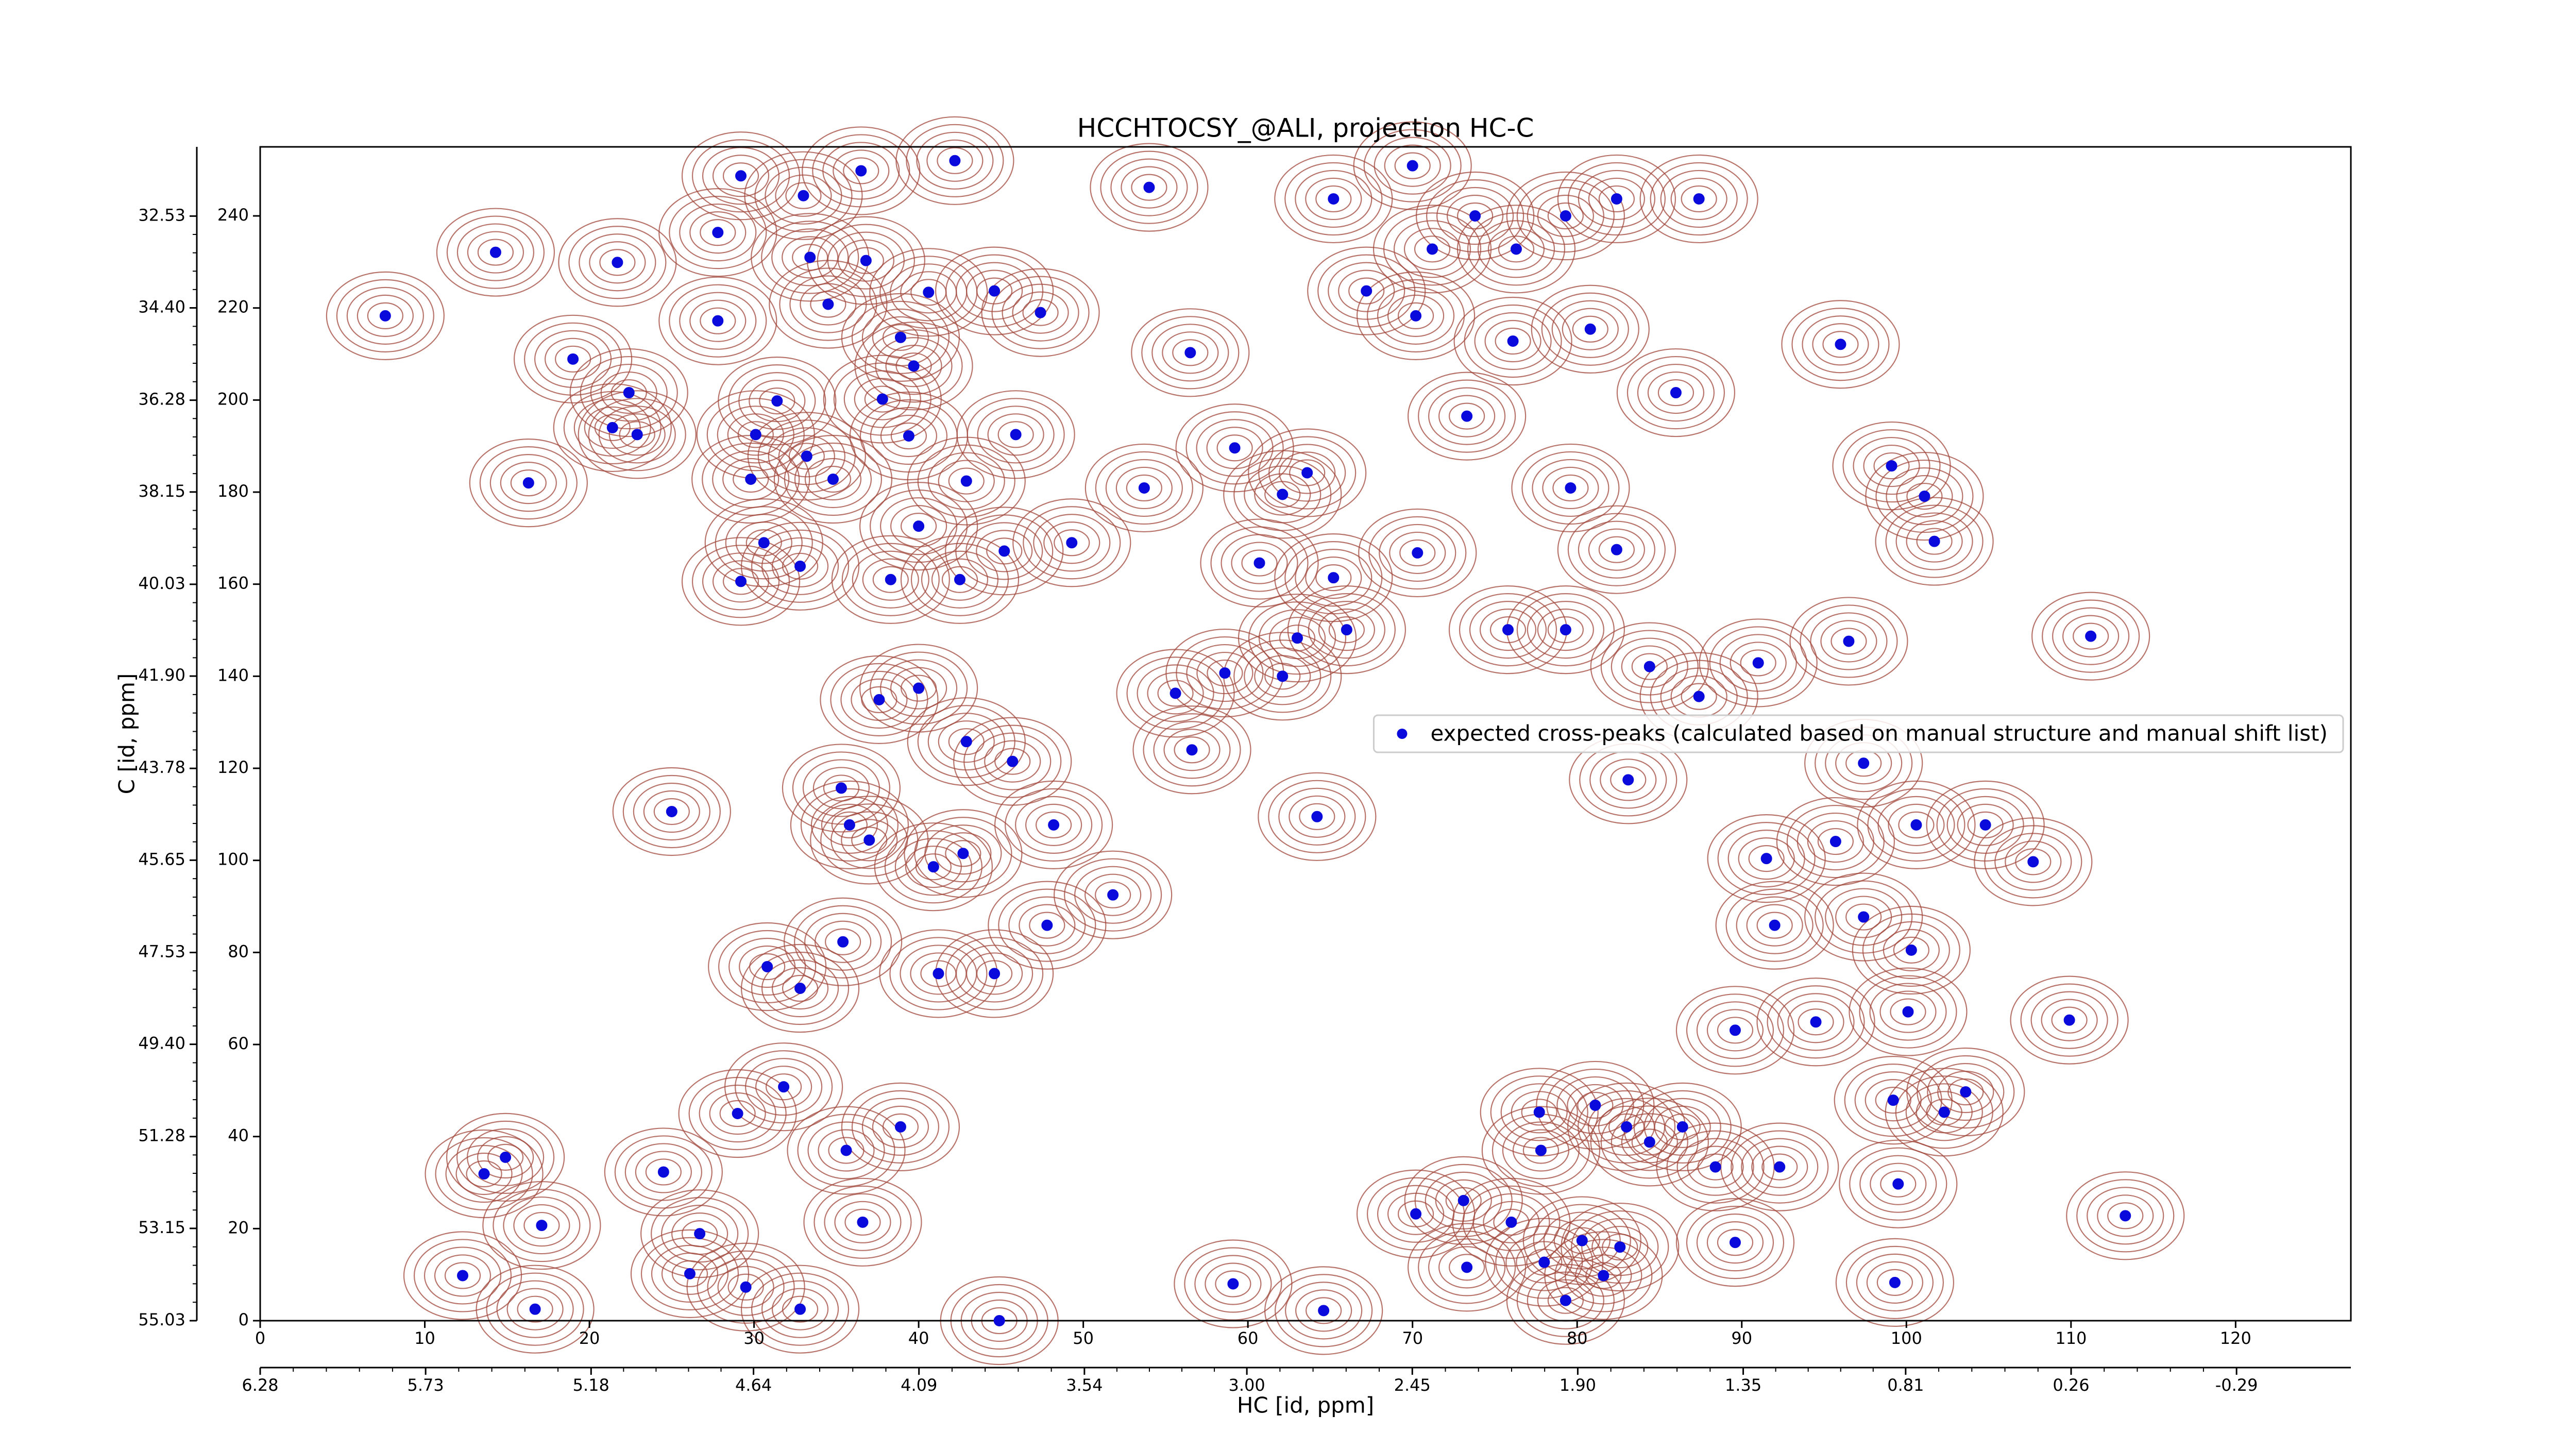 The height and width of the screenshot is (1449, 2576). What do you see at coordinates (127, 734) in the screenshot?
I see `y-axis-label: C [id, ppm]` at bounding box center [127, 734].